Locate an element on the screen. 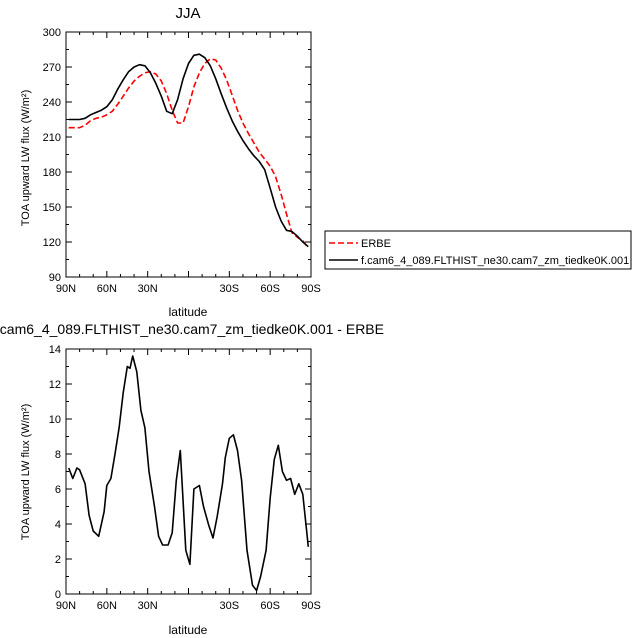  top-x-axis-label: latitude is located at coordinates (188, 312).